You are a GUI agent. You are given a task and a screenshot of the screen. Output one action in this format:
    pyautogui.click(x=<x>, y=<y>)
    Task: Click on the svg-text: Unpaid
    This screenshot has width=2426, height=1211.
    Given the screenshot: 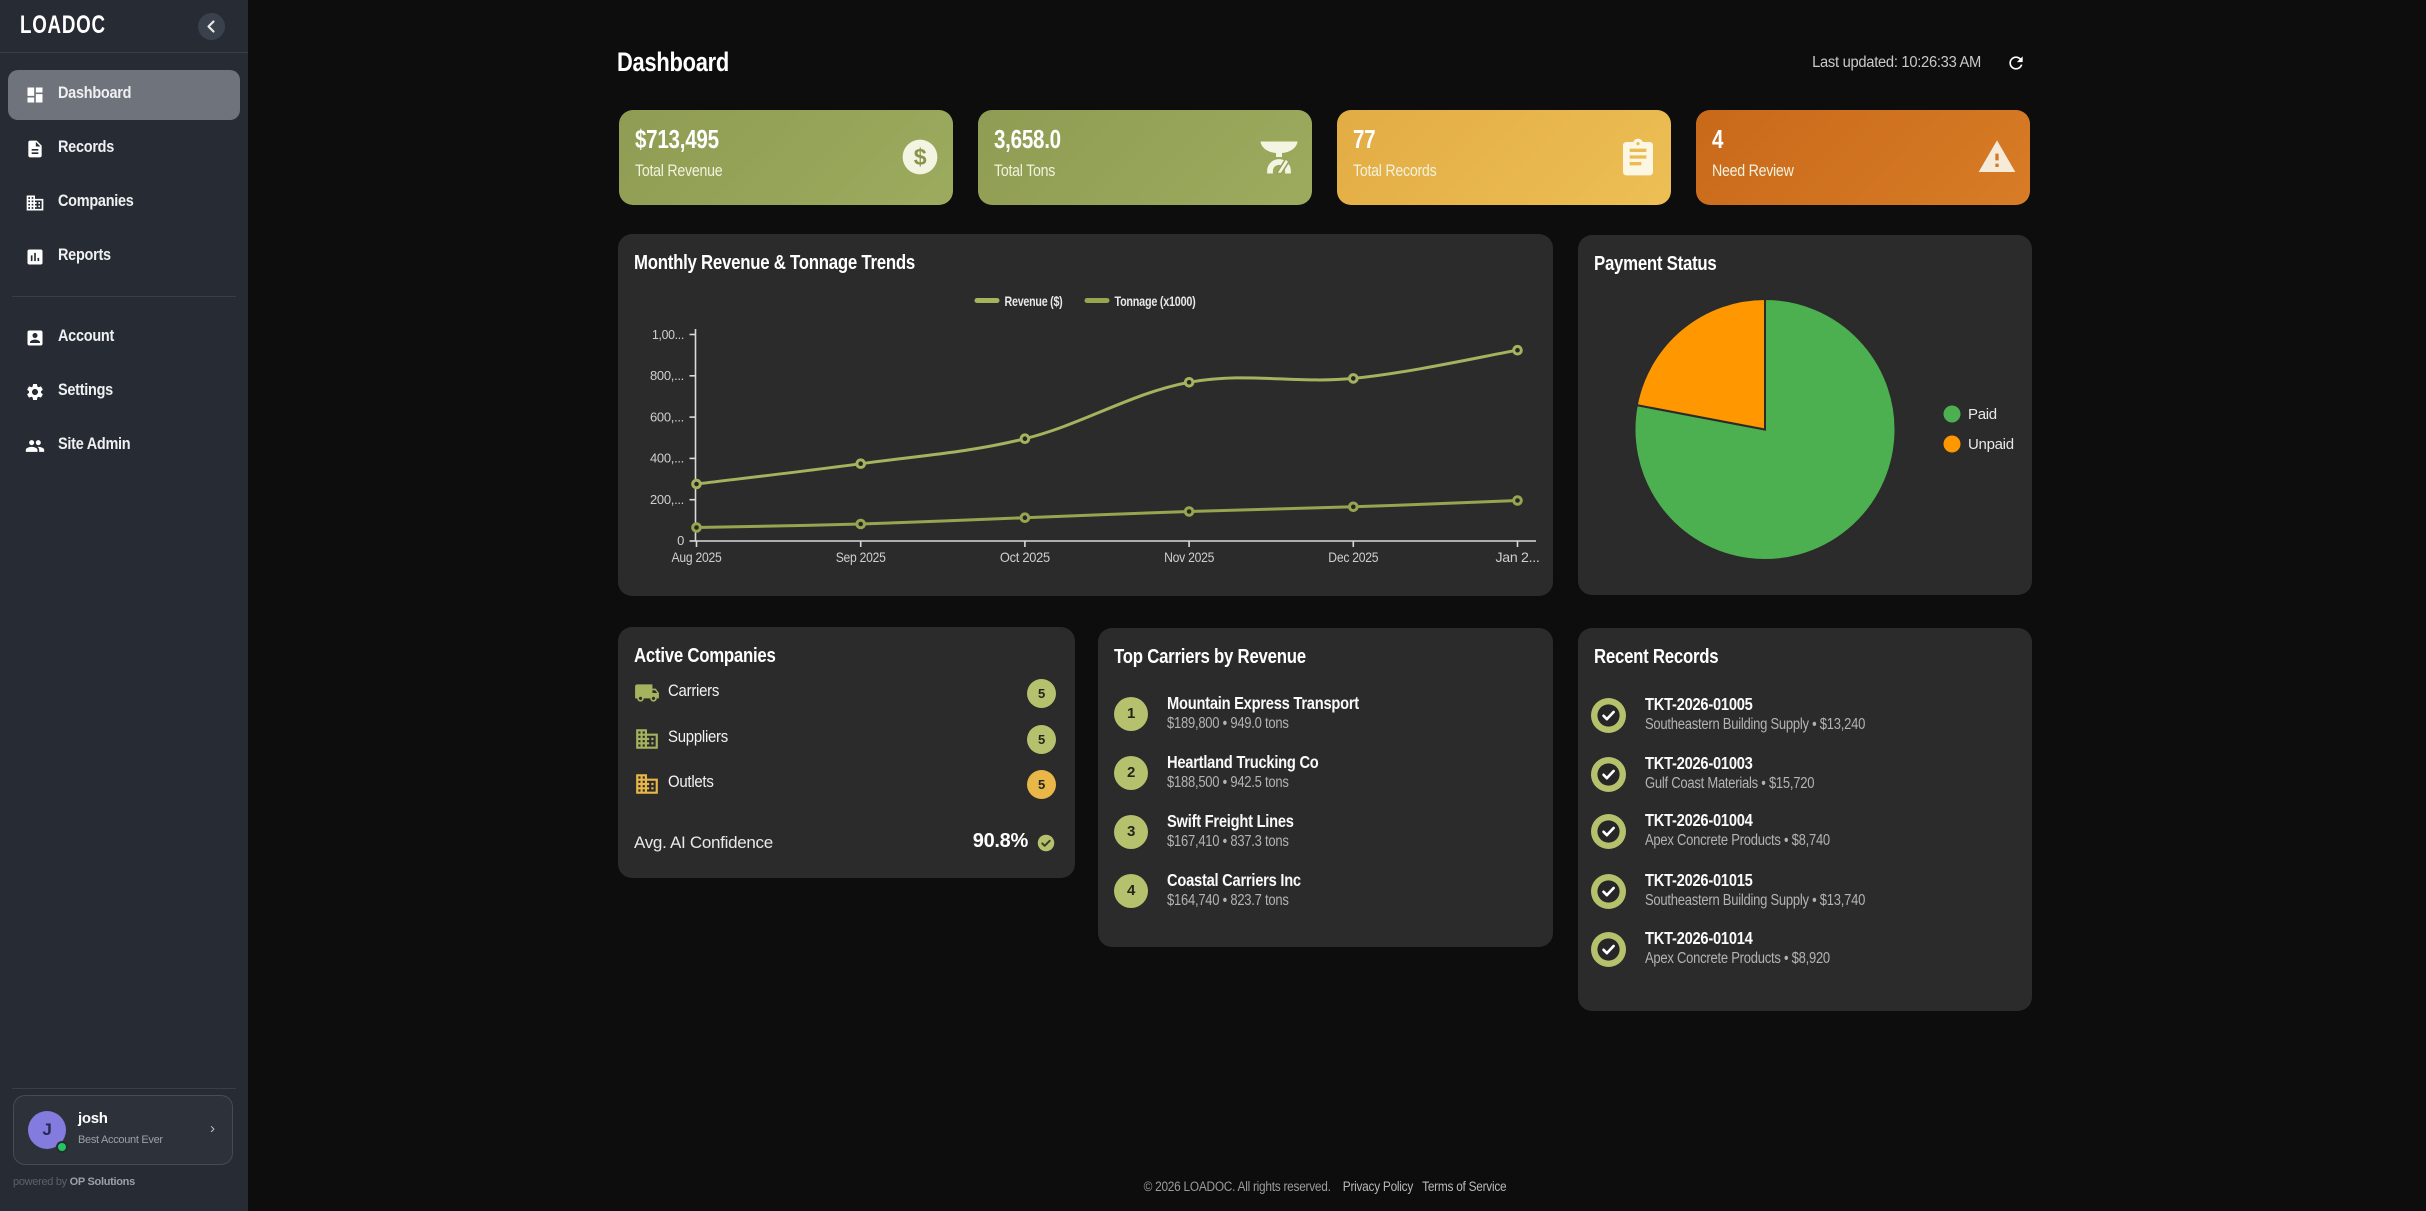 What is the action you would take?
    pyautogui.click(x=1991, y=444)
    